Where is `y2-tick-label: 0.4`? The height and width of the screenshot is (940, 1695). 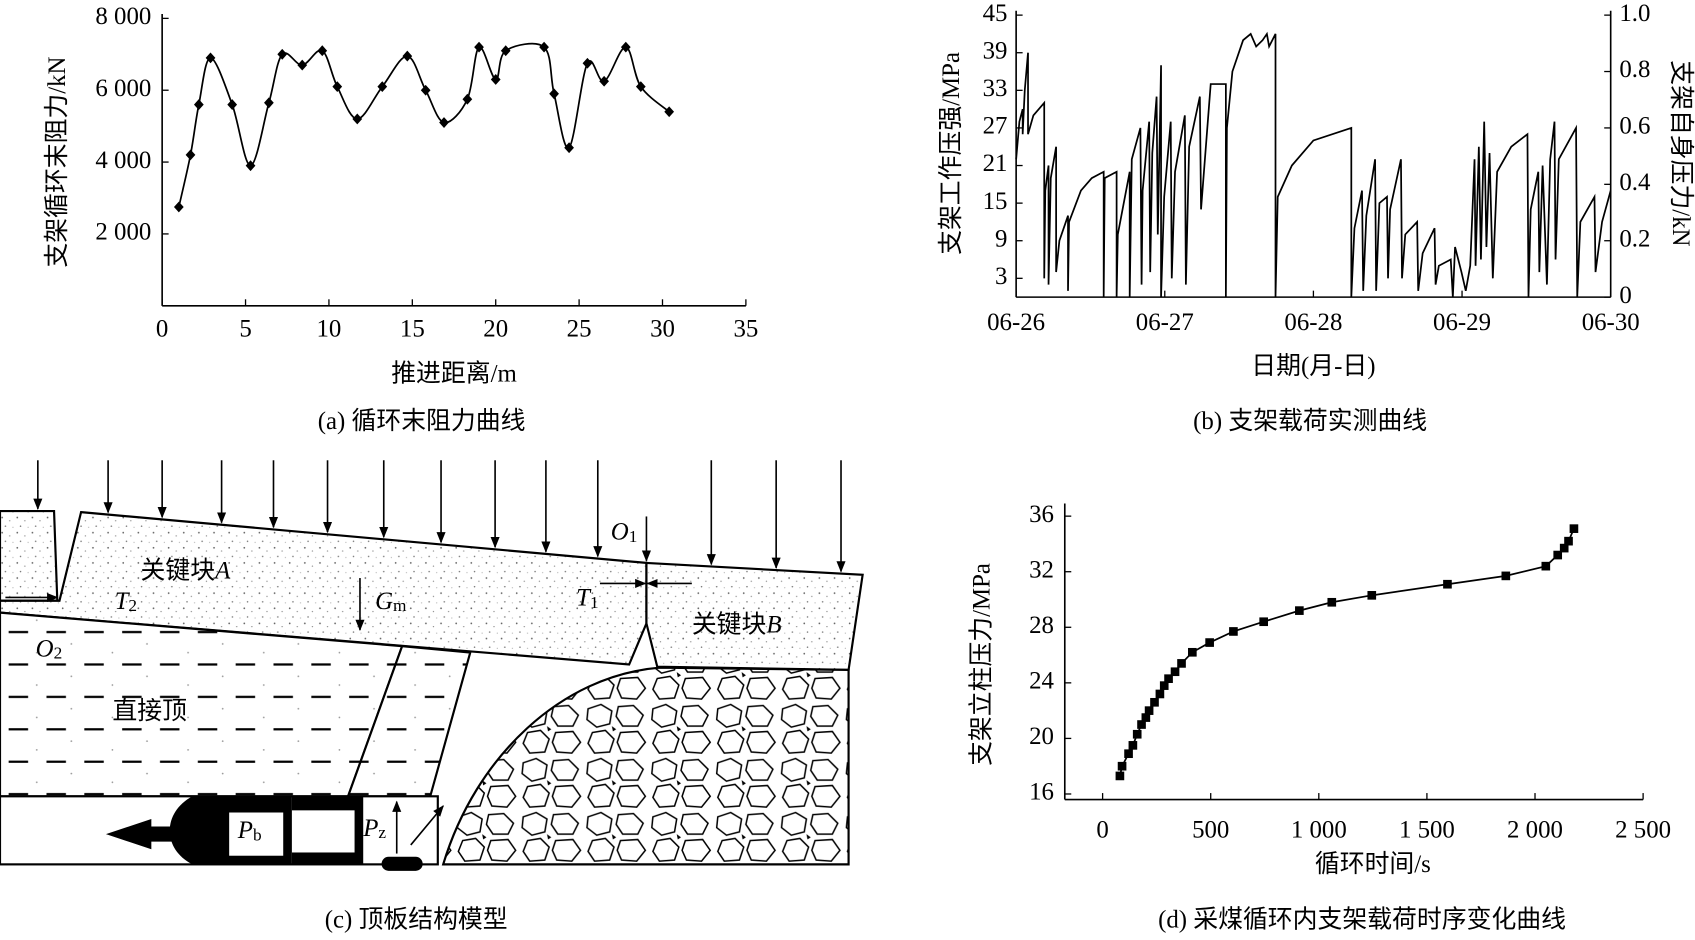
y2-tick-label: 0.4 is located at coordinates (1635, 182).